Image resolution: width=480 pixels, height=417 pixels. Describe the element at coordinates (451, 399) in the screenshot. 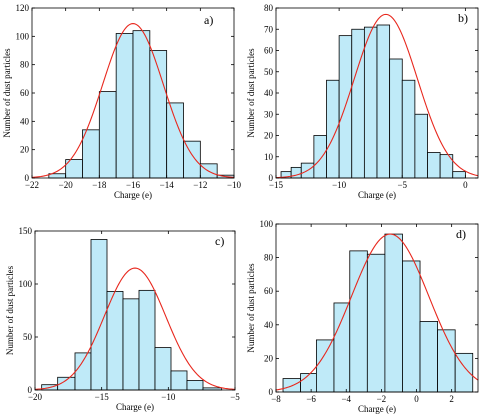

I see `x-tick-label: 2` at that location.